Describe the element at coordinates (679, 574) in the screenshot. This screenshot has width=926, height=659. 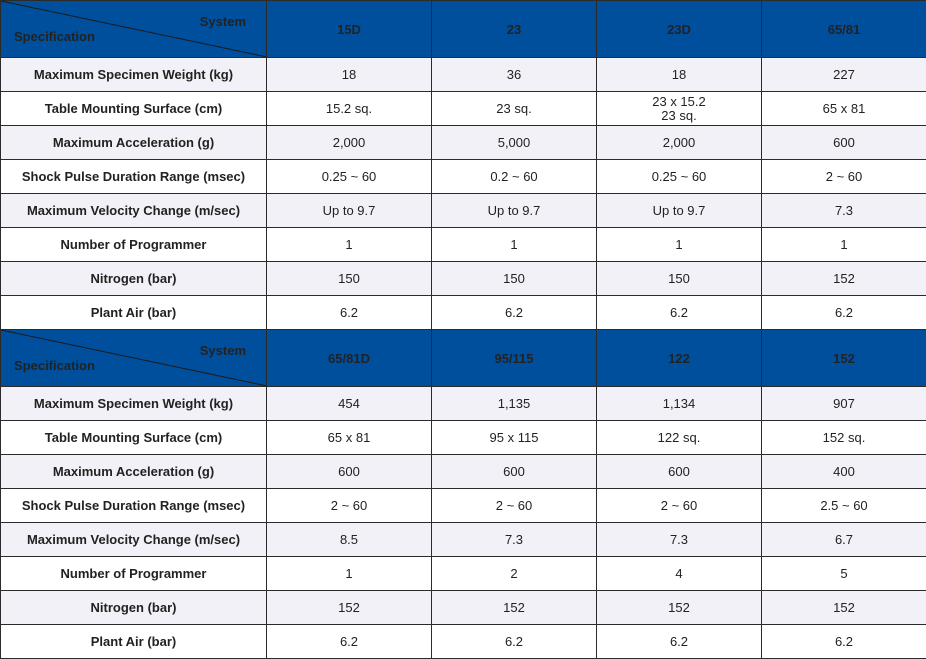
I see `cell: 4` at that location.